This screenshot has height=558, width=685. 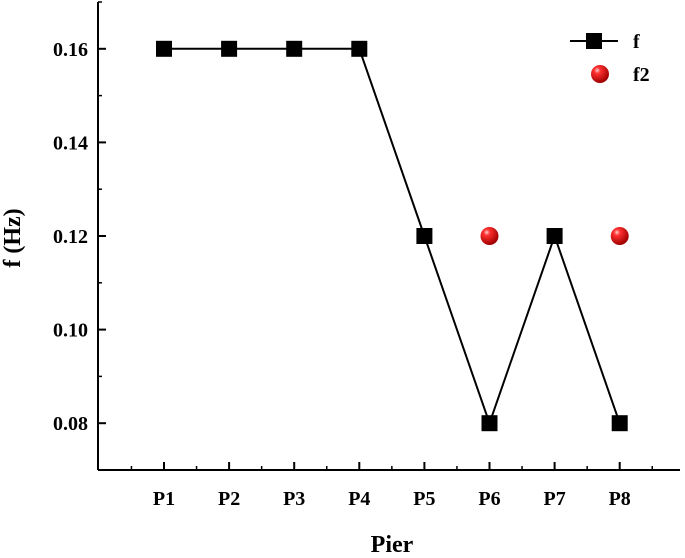 What do you see at coordinates (359, 499) in the screenshot?
I see `x-tick-label: P4` at bounding box center [359, 499].